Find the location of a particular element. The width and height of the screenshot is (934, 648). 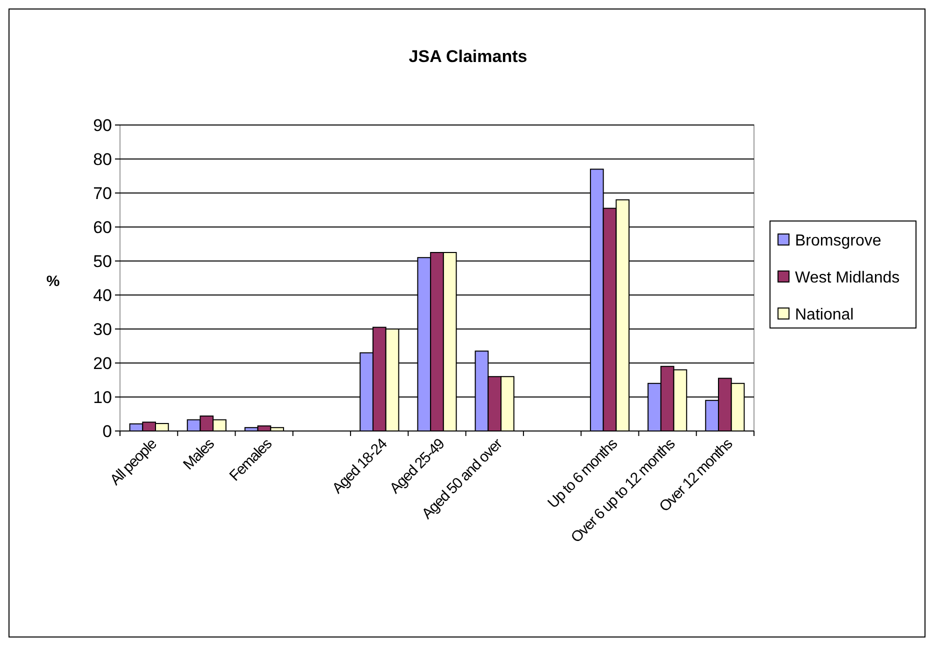

y-tick-label: 30 is located at coordinates (102, 329).